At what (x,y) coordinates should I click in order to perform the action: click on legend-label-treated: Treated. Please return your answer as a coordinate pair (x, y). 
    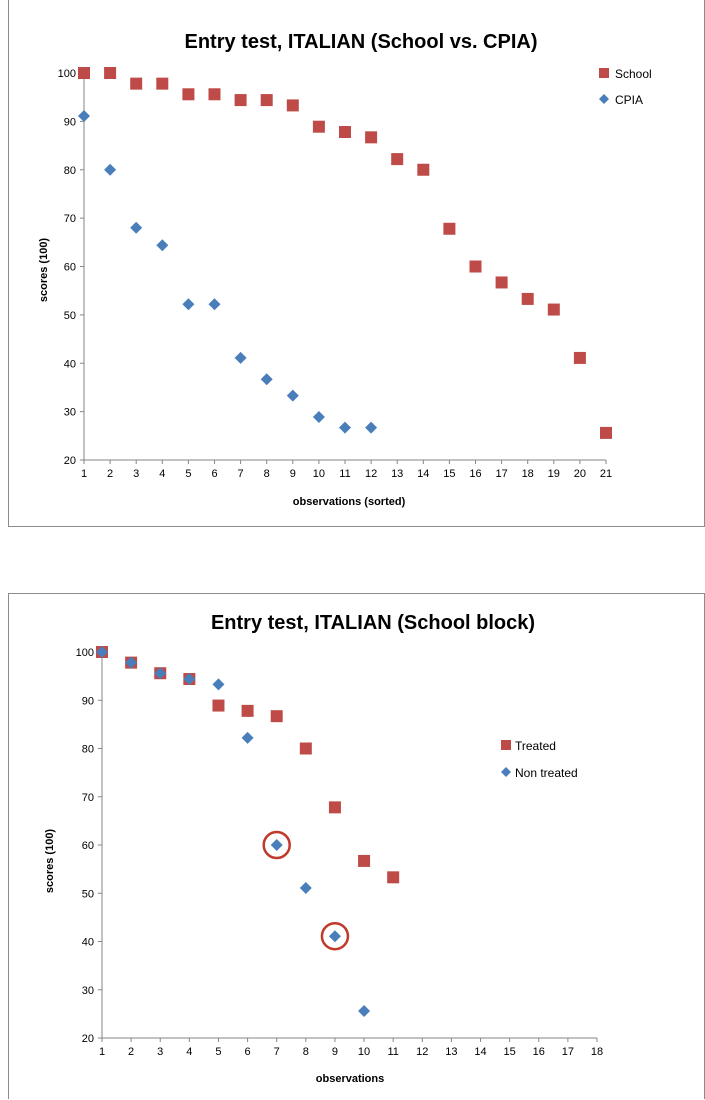
    Looking at the image, I should click on (535, 746).